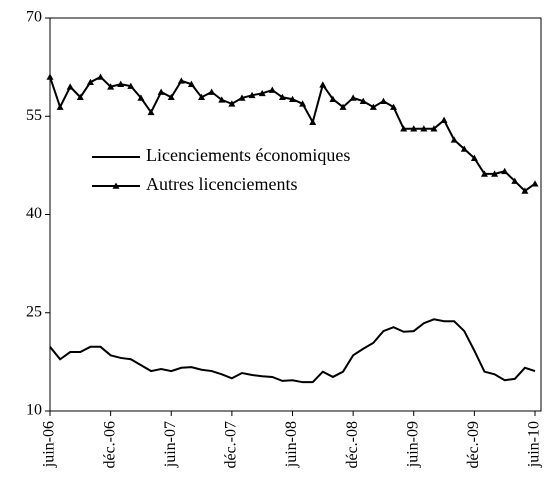 Image resolution: width=546 pixels, height=491 pixels. I want to click on legend-marker, so click(116, 185).